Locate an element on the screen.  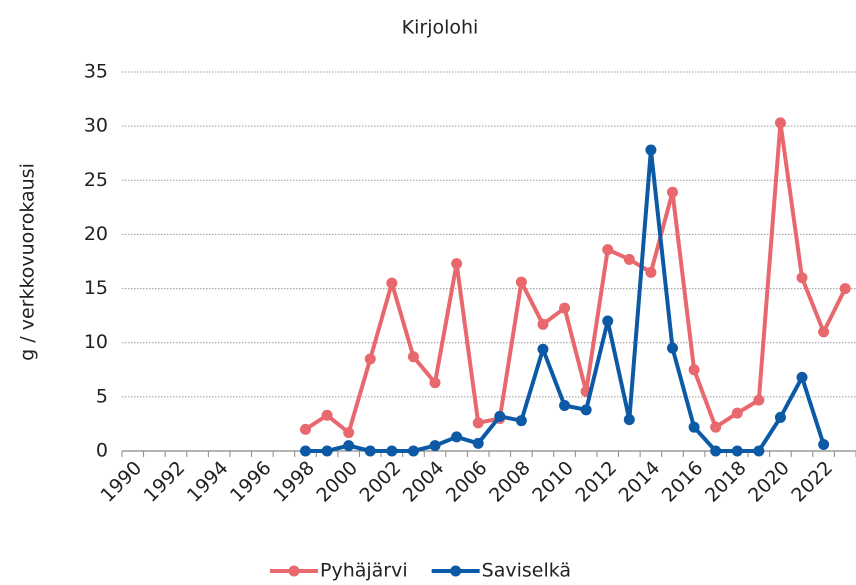
y-tick-label: 30 is located at coordinates (96, 126).